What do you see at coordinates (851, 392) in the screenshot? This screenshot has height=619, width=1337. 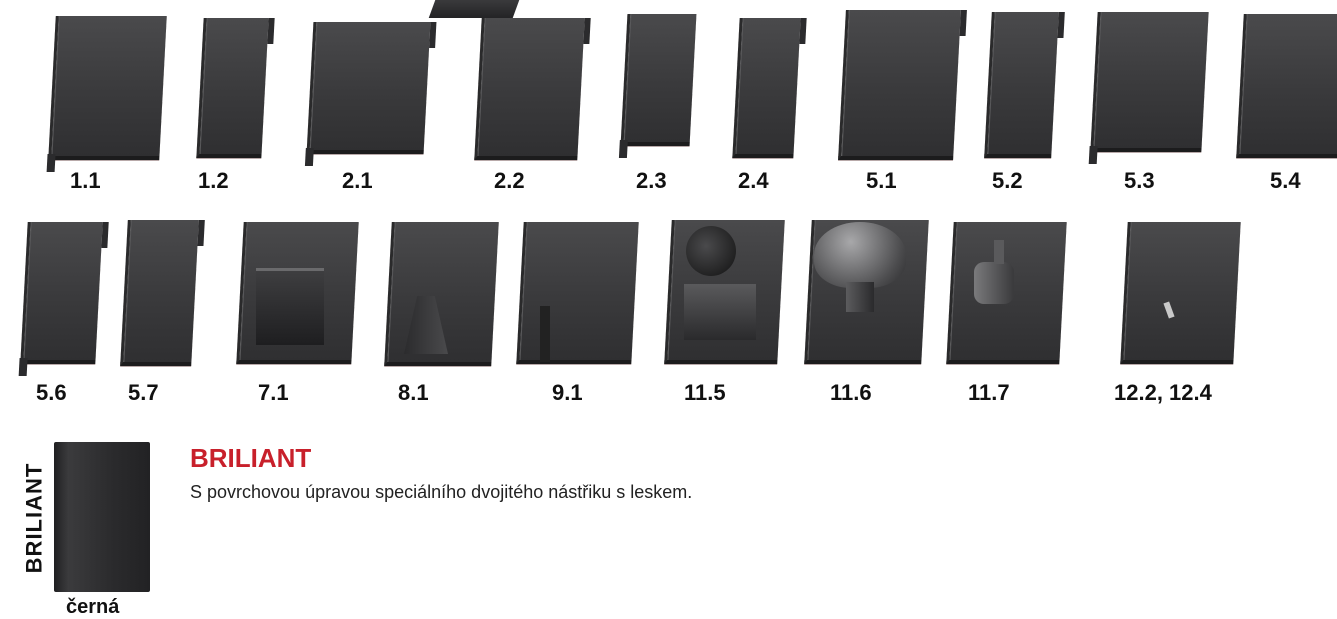 I see `tile-label: 11.6` at bounding box center [851, 392].